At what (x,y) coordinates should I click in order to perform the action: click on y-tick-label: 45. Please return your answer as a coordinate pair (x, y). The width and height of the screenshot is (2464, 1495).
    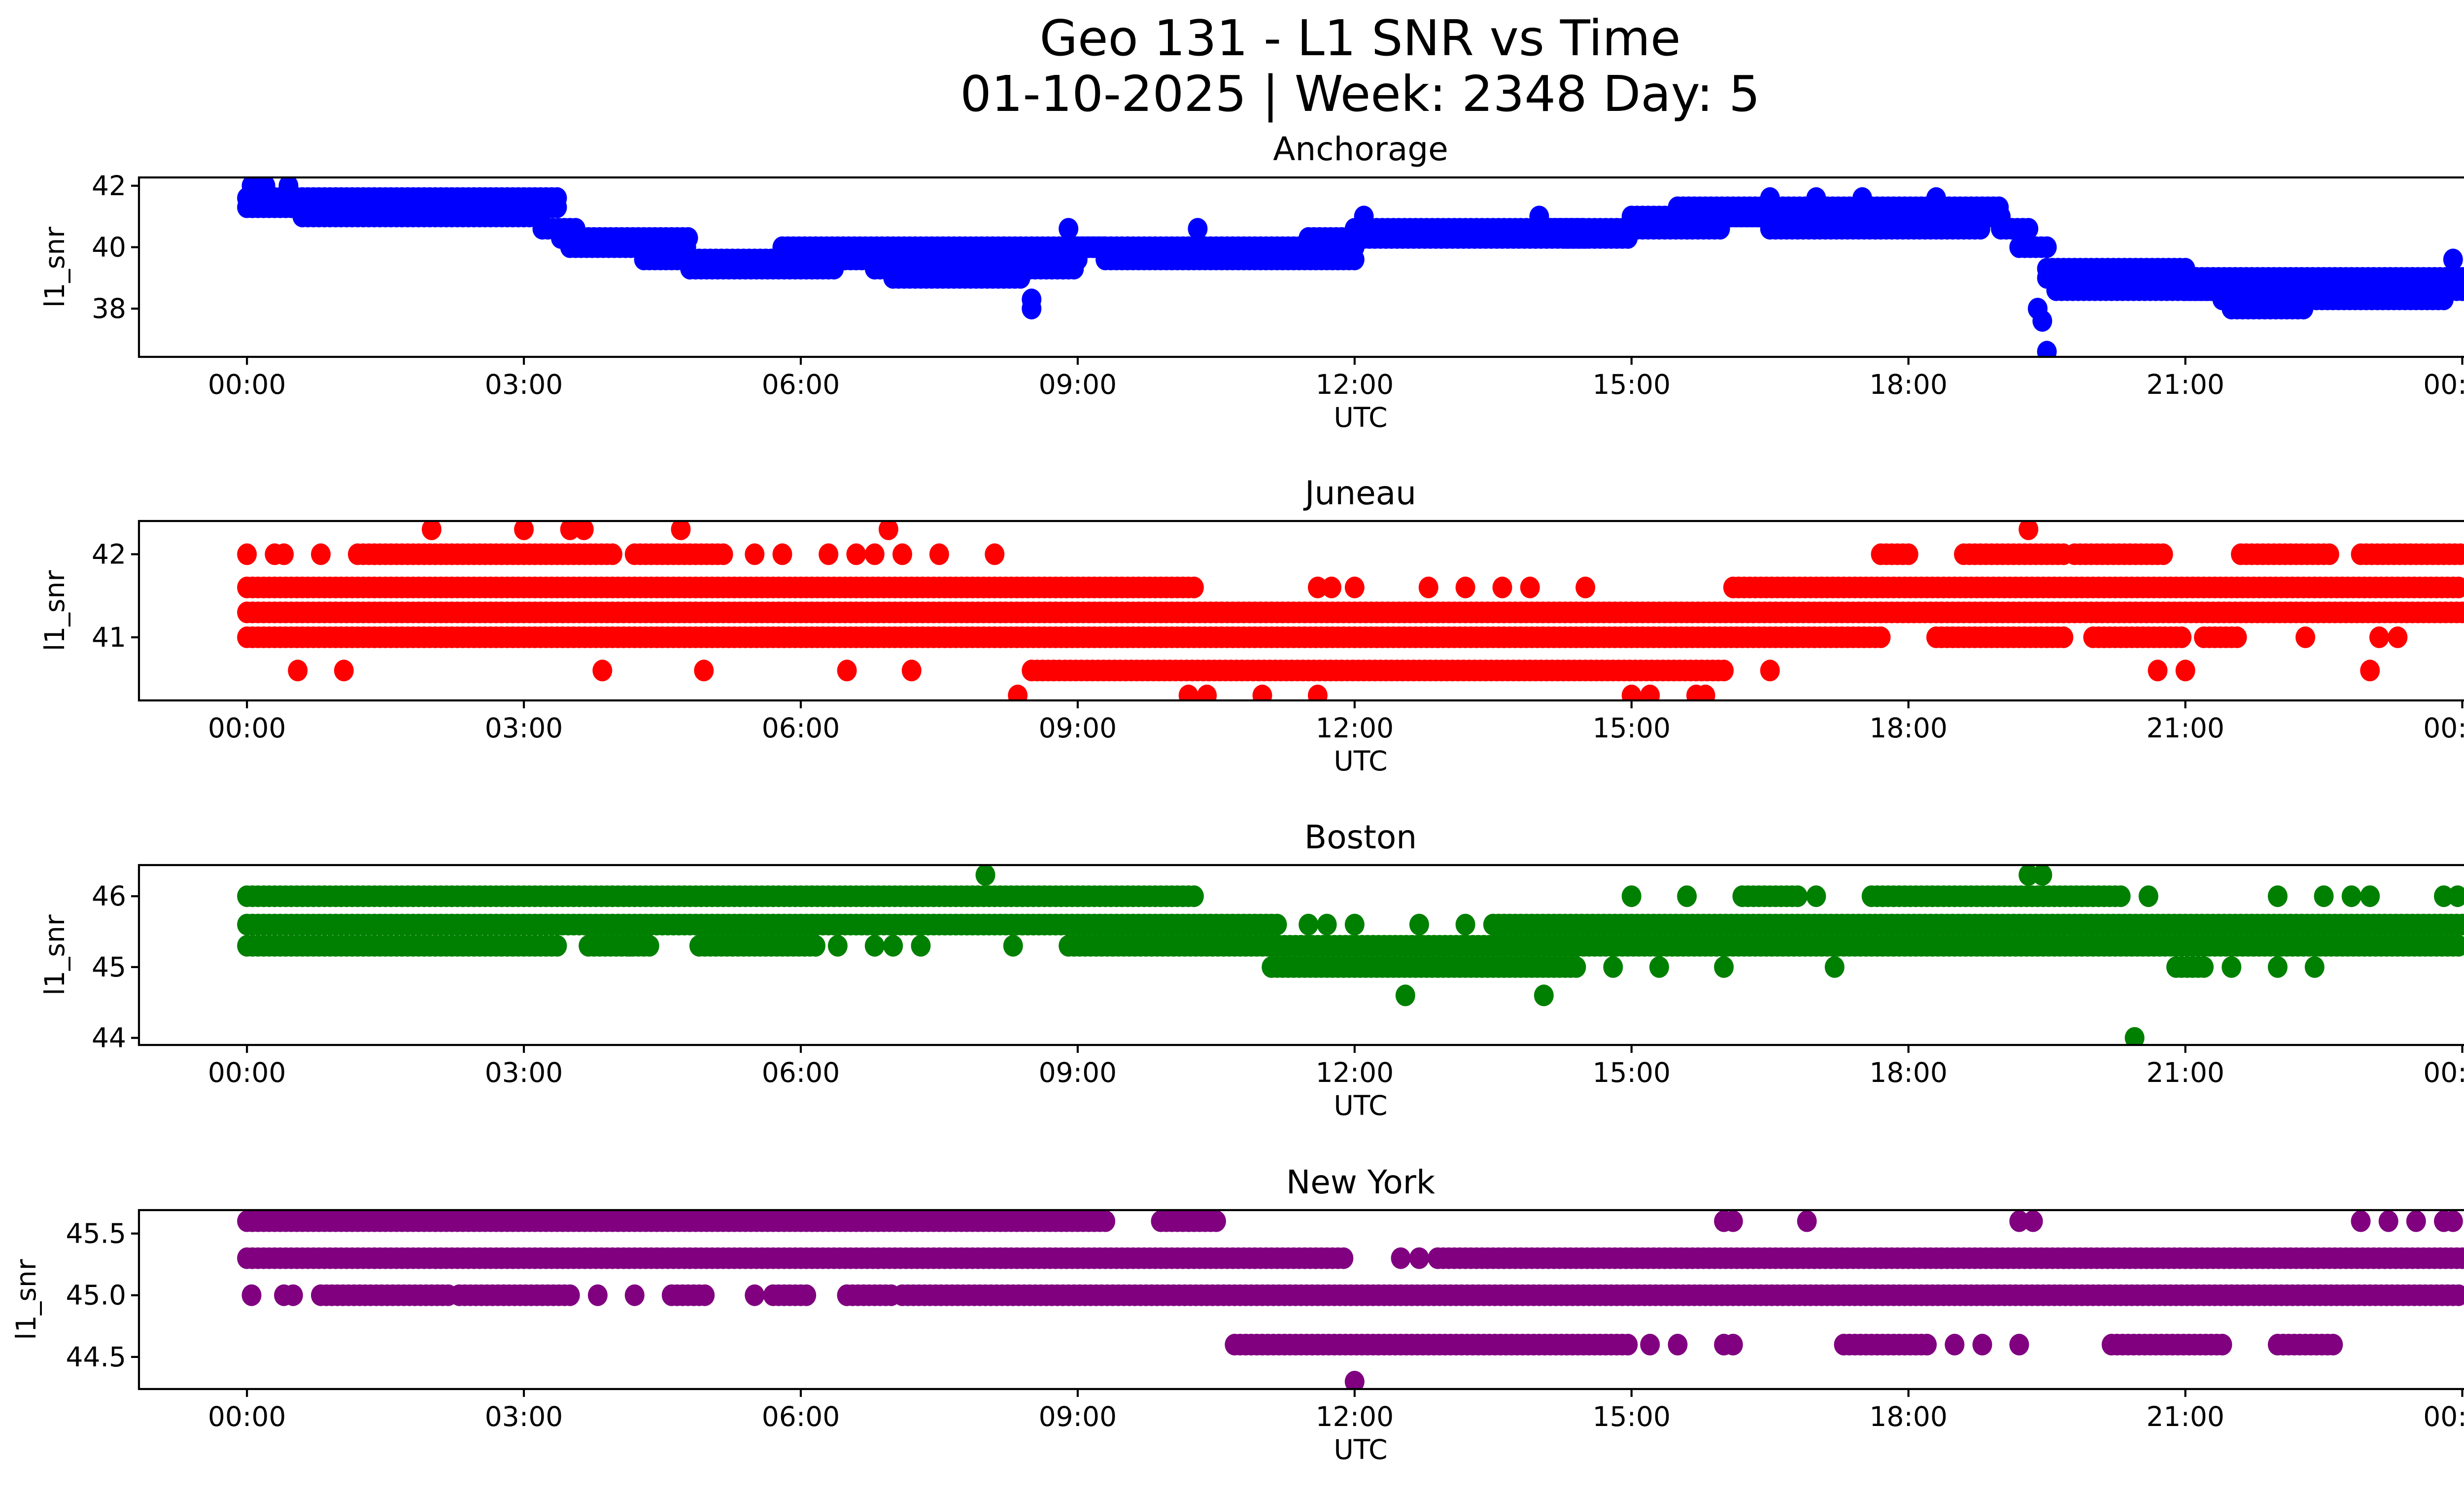
    Looking at the image, I should click on (109, 967).